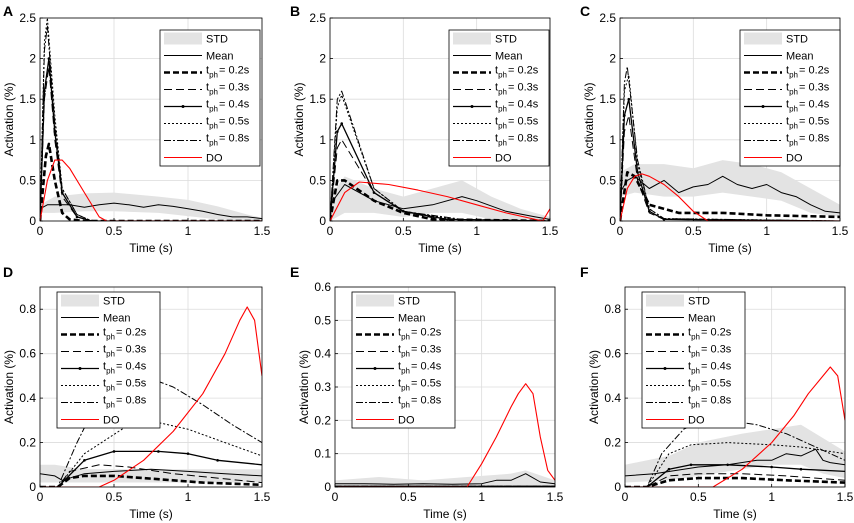 The image size is (854, 523). What do you see at coordinates (409, 302) in the screenshot?
I see `legend-label-std: STD` at bounding box center [409, 302].